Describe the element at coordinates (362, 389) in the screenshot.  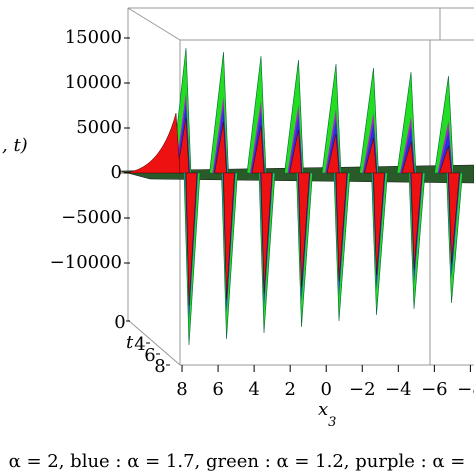
I see `x-tick-label: −2` at that location.